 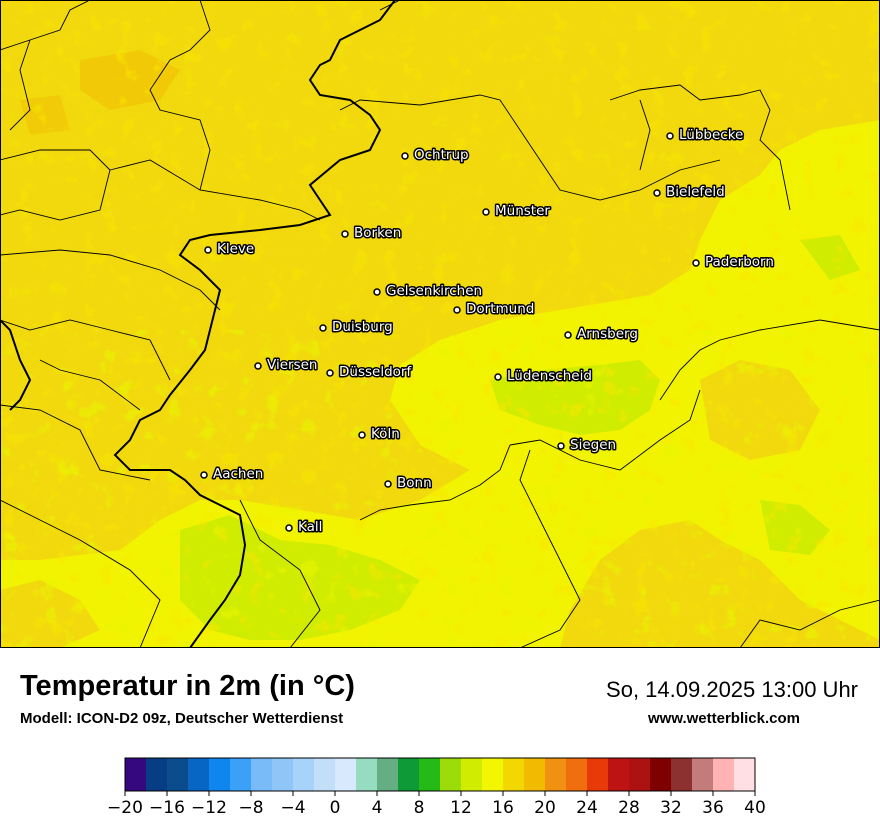 I want to click on city-label: Kall, so click(x=310, y=527).